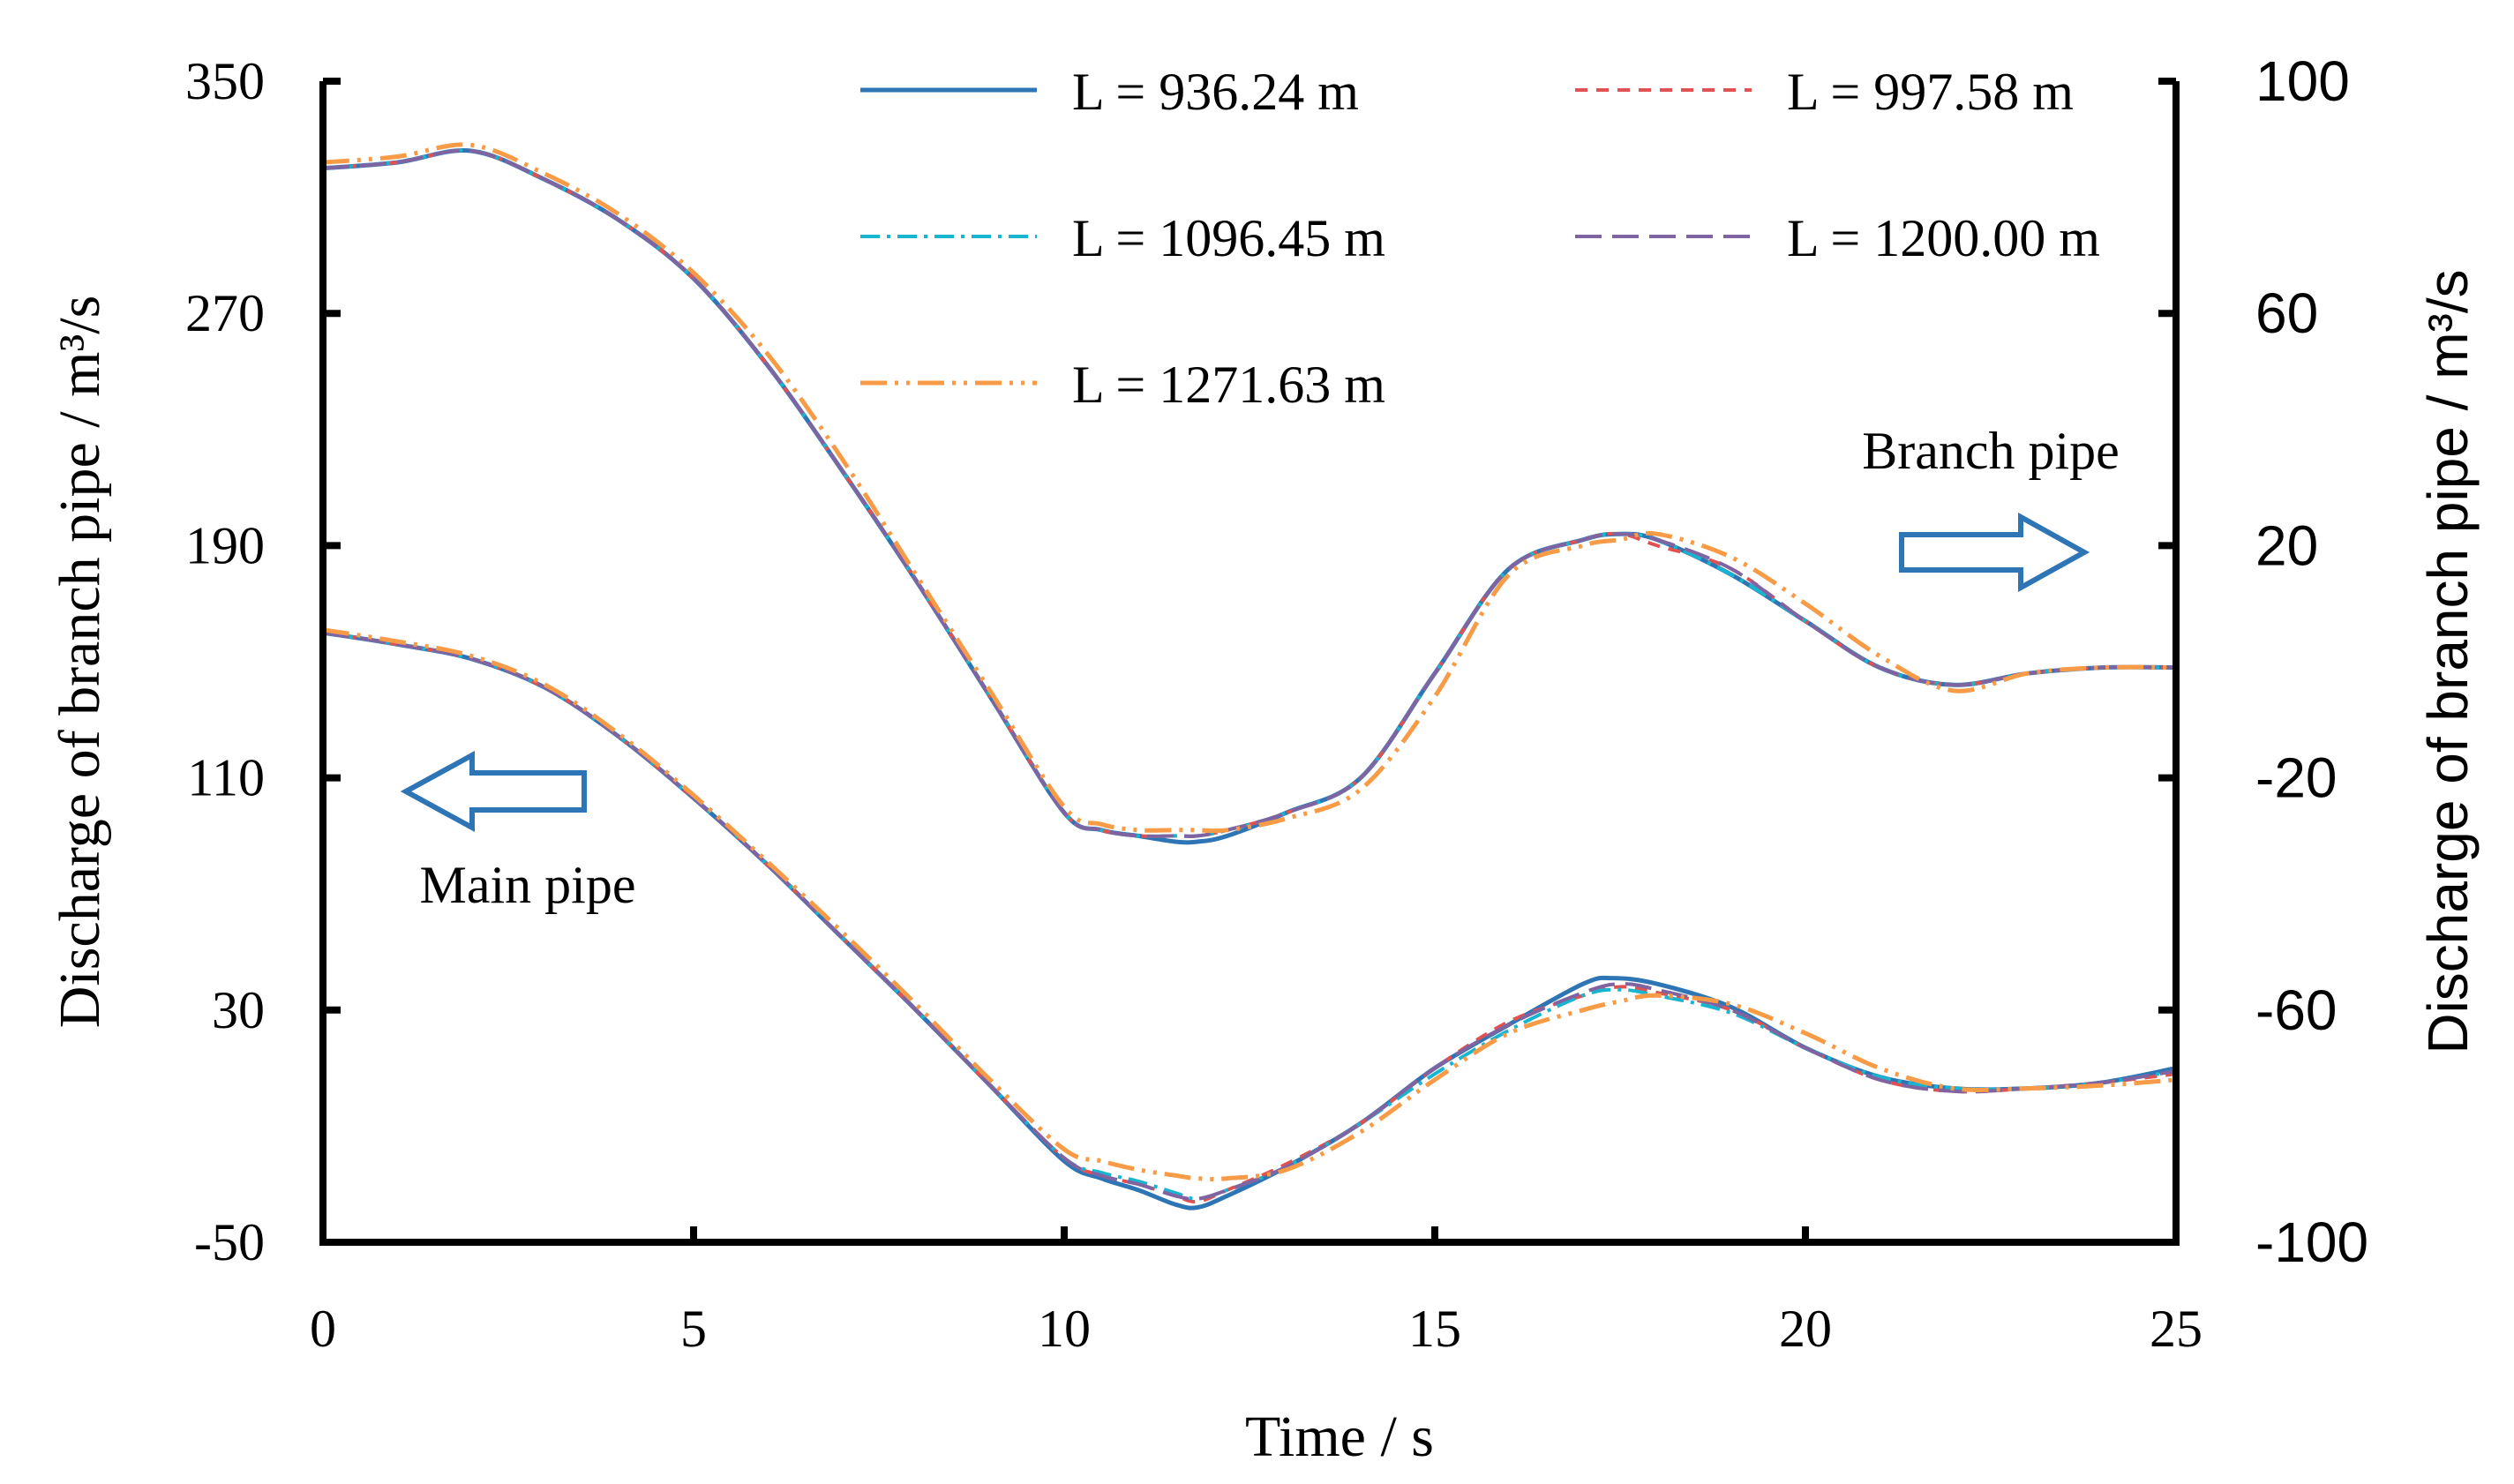 The width and height of the screenshot is (2514, 1484). What do you see at coordinates (2448, 661) in the screenshot?
I see `y-axis-title-right: Discharge of branch pipe / m³/s` at bounding box center [2448, 661].